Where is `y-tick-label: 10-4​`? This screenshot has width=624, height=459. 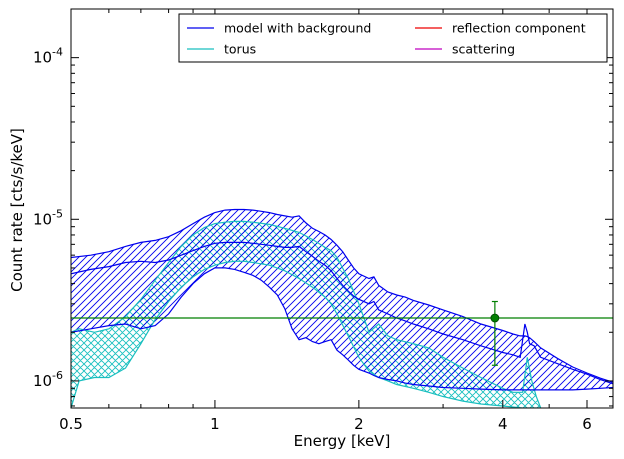
y-tick-label: 10-4​ is located at coordinates (48, 56).